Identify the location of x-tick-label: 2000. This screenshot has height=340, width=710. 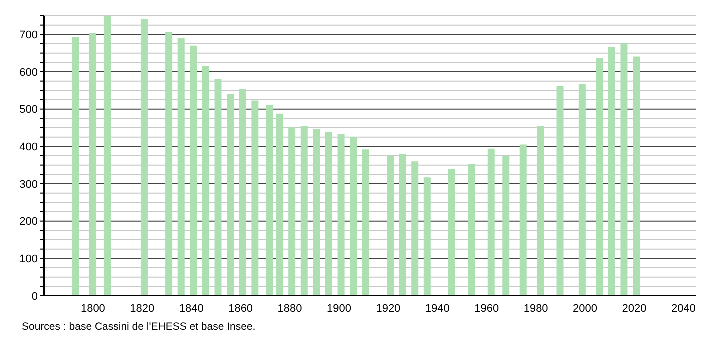
(585, 308).